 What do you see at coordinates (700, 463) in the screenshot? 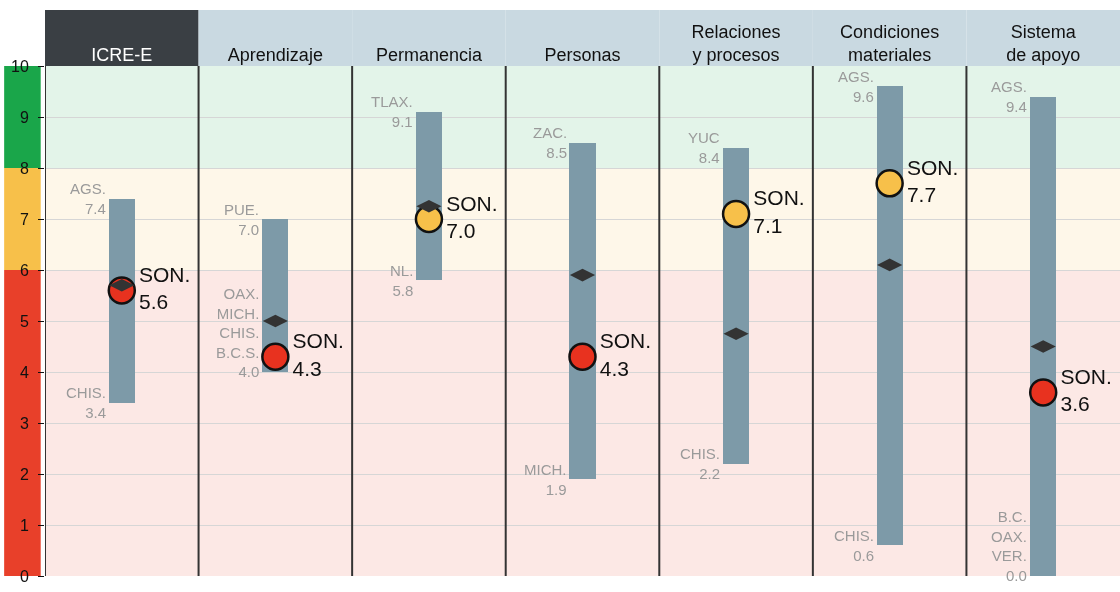
I see `annotation: CHIS. 2.2` at bounding box center [700, 463].